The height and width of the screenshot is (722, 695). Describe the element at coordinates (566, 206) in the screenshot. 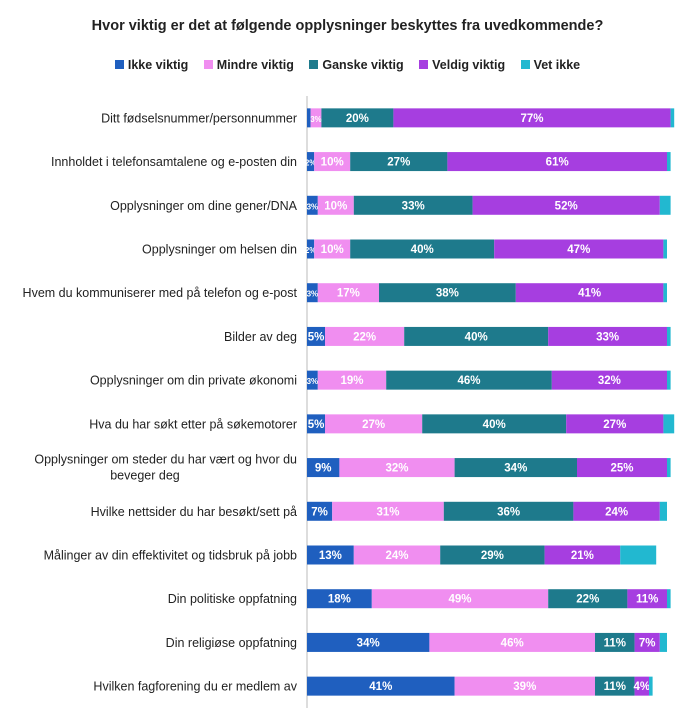

I see `data-label: 52%` at that location.